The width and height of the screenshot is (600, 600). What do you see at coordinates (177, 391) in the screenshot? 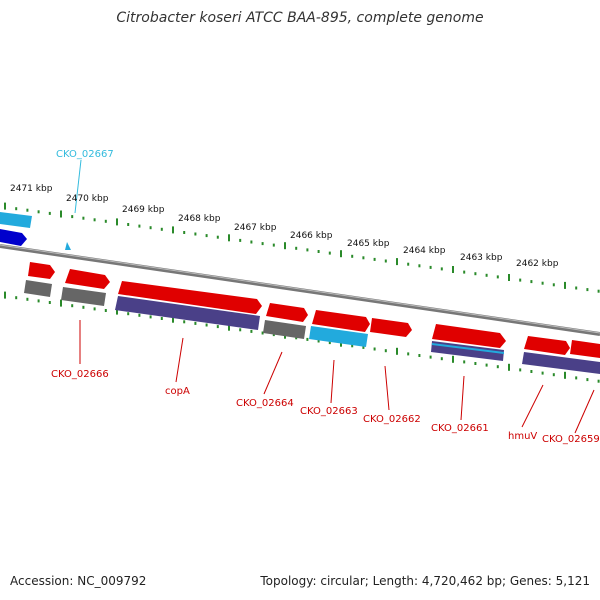
I see `gene-label-copa: copA` at bounding box center [177, 391].